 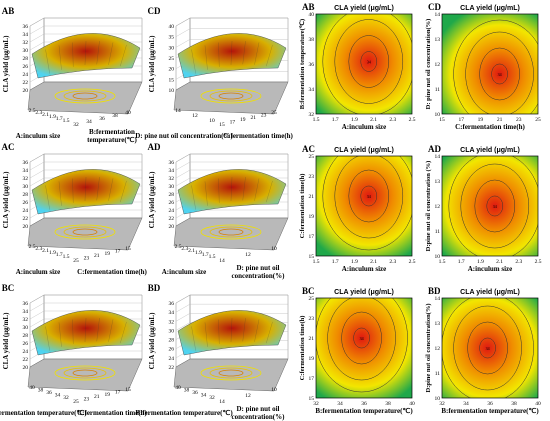 I want to click on y-tick-label: 11, so click(x=438, y=90).